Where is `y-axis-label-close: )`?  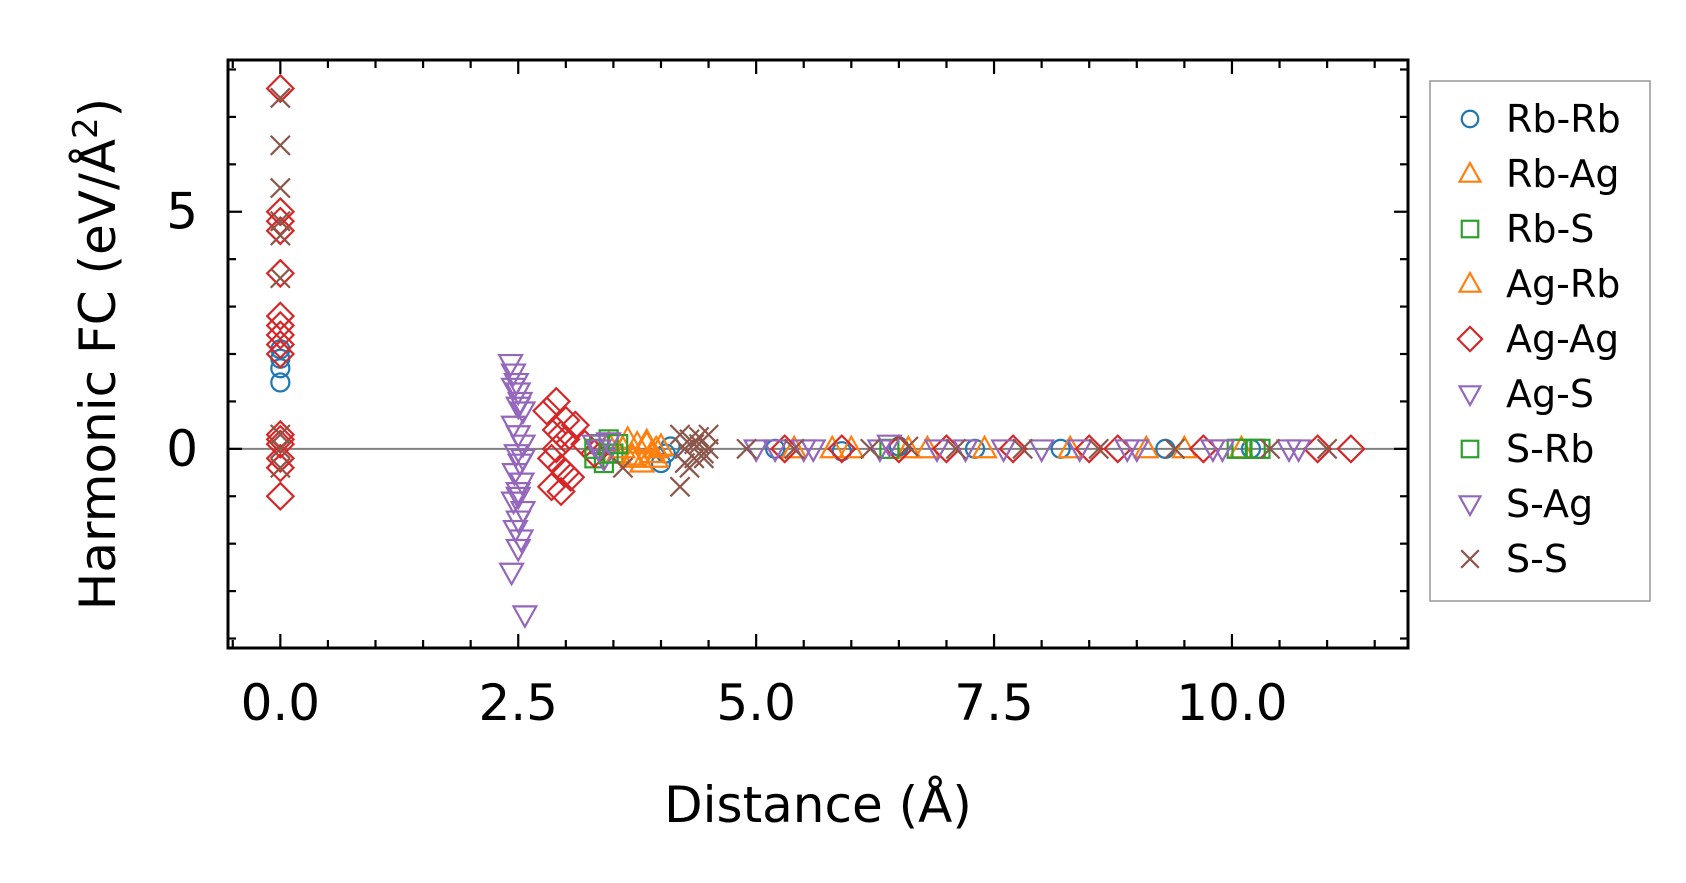 y-axis-label-close: ) is located at coordinates (98, 108).